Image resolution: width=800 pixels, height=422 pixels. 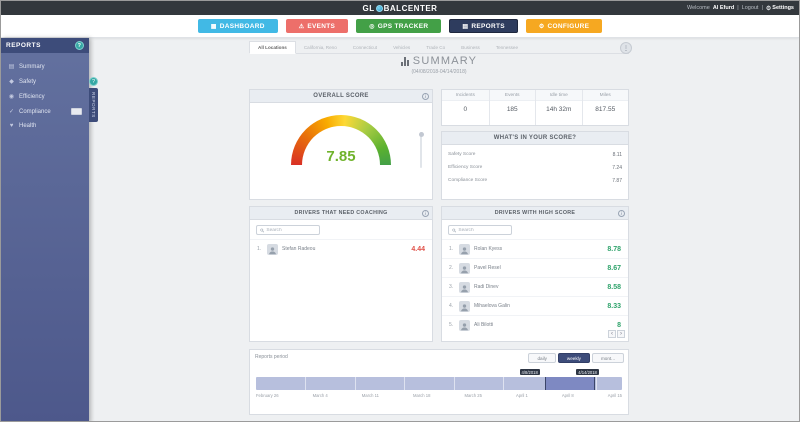 I want to click on sidebar-item-compliance: ✓ Compliance, so click(x=45, y=111).